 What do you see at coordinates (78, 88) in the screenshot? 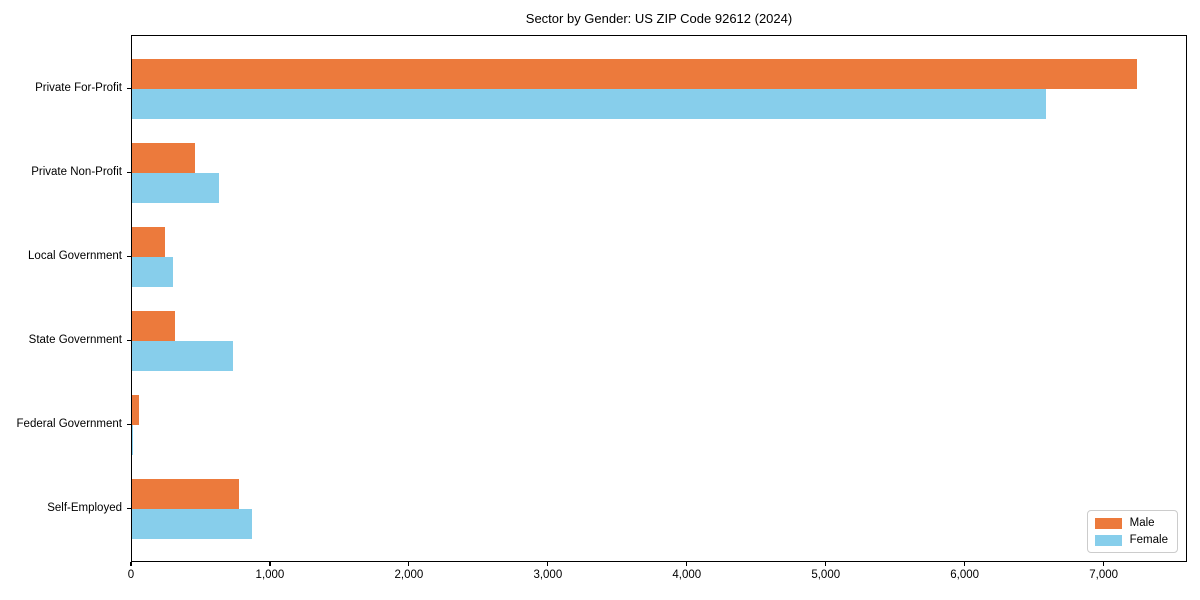
I see `y-axis-label-private-for-profit: Private For-Profit` at bounding box center [78, 88].